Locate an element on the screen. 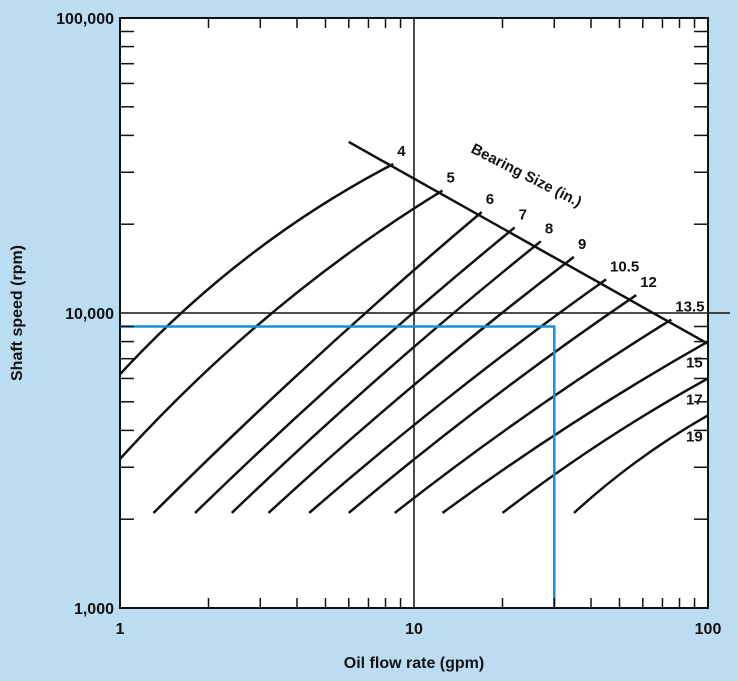 The width and height of the screenshot is (738, 681). bearing-size-label-12: 12 is located at coordinates (648, 282).